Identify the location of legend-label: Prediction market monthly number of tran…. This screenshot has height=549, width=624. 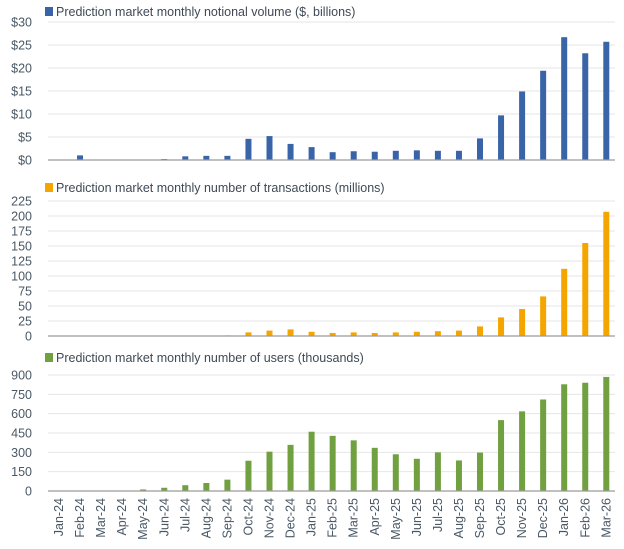
(220, 188).